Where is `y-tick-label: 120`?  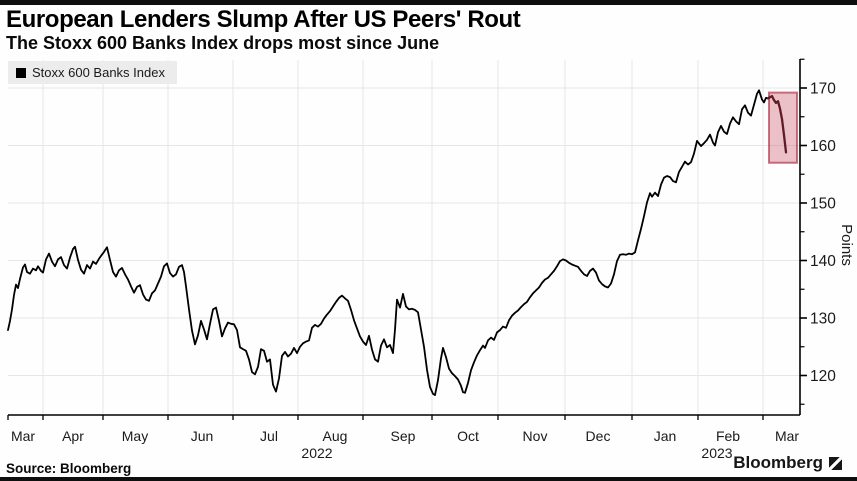 y-tick-label: 120 is located at coordinates (823, 376).